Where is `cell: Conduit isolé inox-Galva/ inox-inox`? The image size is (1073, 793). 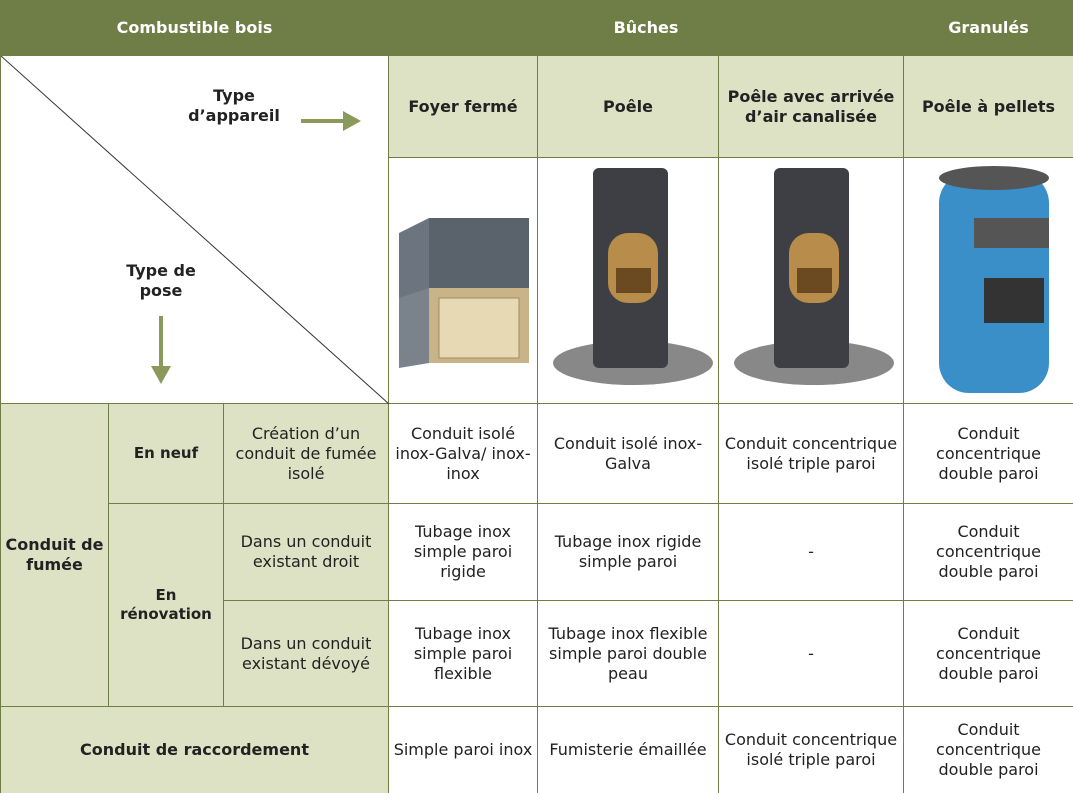
cell: Conduit isolé inox-Galva/ inox-inox is located at coordinates (463, 453).